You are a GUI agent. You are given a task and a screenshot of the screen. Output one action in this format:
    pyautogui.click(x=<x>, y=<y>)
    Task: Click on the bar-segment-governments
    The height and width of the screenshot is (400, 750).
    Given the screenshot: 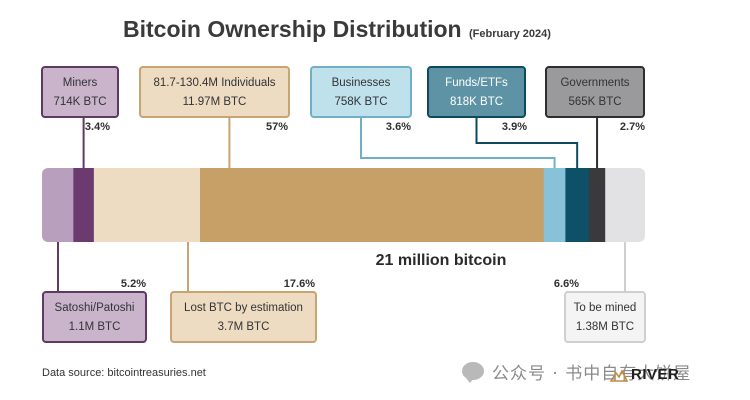 What is the action you would take?
    pyautogui.click(x=597, y=205)
    